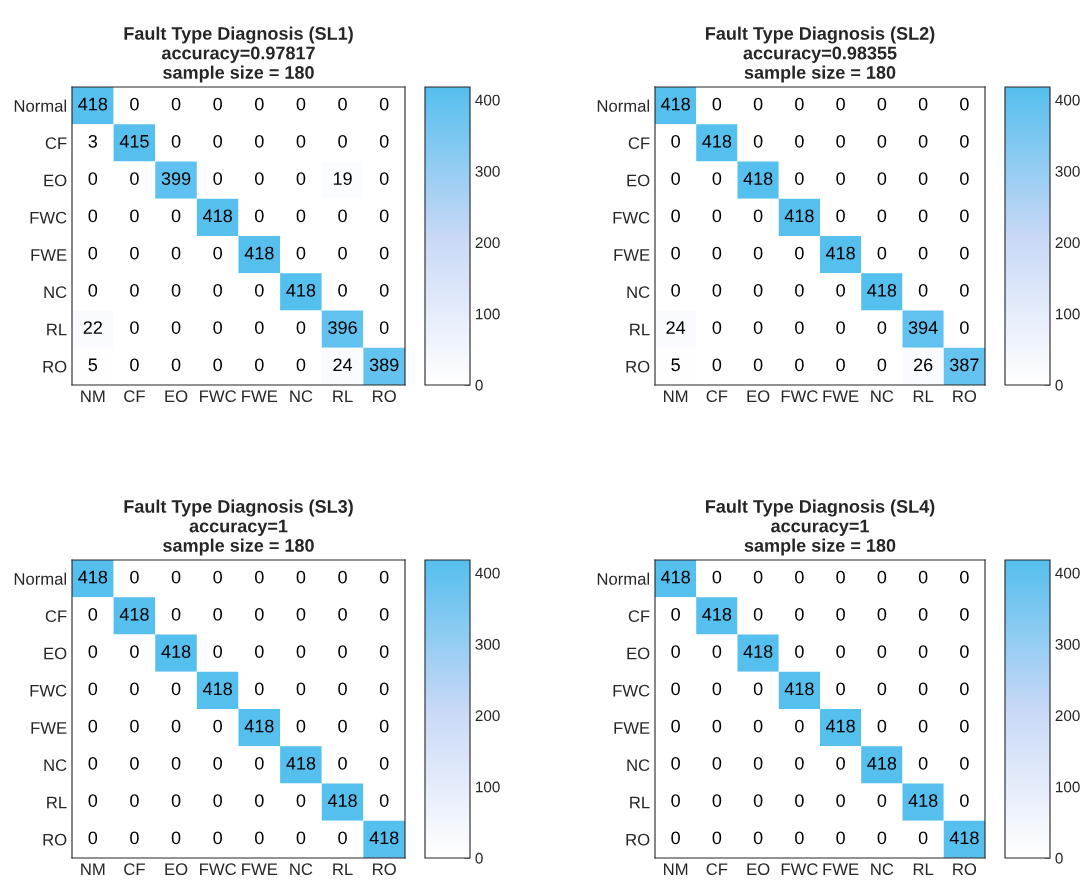  What do you see at coordinates (342, 327) in the screenshot?
I see `data-label: 396` at bounding box center [342, 327].